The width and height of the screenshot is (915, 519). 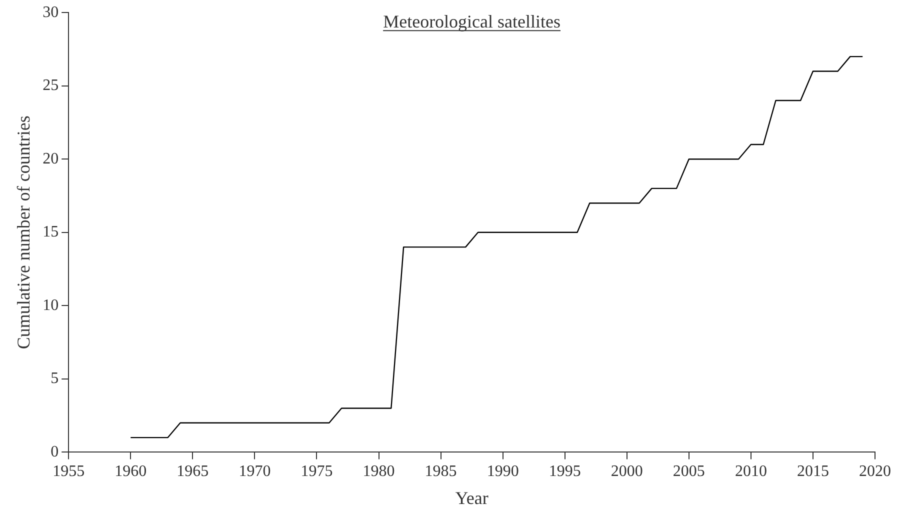 I want to click on x-tick-label: 2010, so click(x=750, y=471).